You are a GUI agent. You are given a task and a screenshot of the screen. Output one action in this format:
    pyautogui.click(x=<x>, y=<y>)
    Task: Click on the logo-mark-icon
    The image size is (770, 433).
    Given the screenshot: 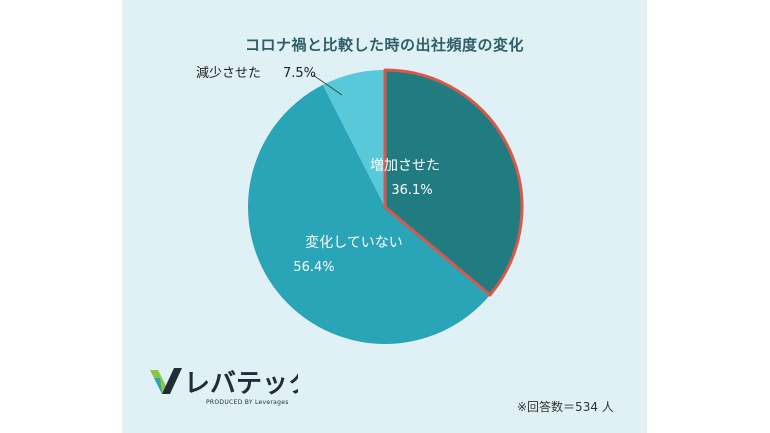 What is the action you would take?
    pyautogui.click(x=166, y=381)
    